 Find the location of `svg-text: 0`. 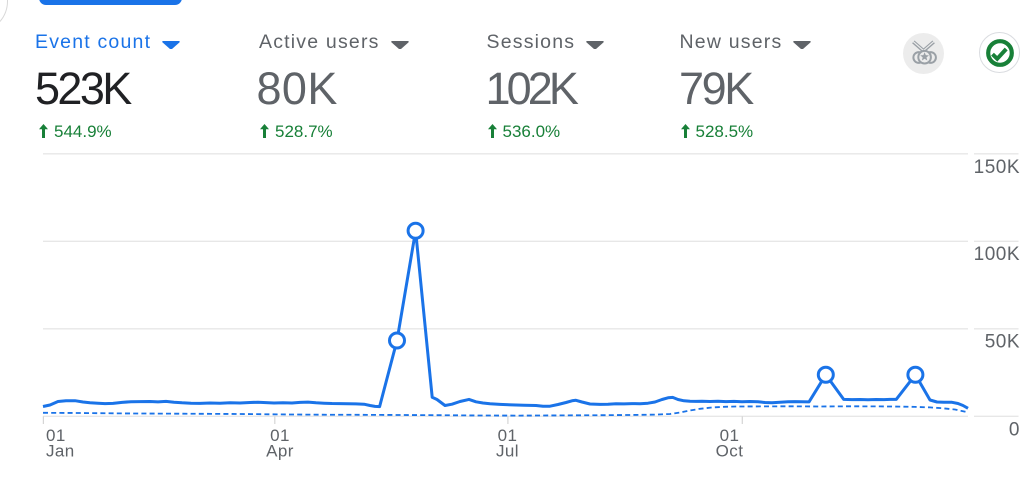

svg-text: 0 is located at coordinates (1014, 429).